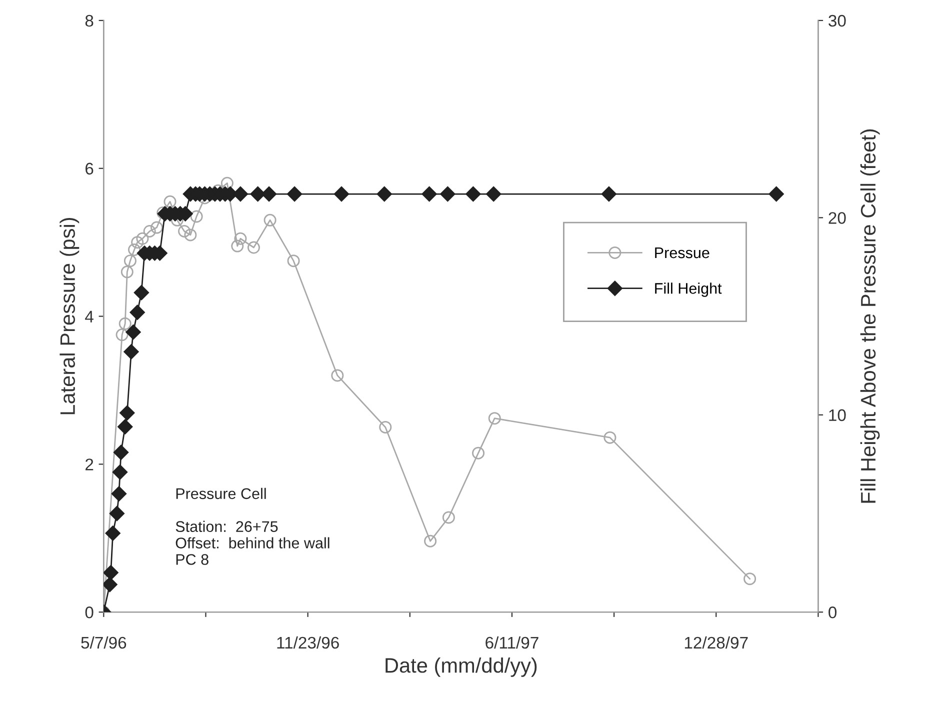 The height and width of the screenshot is (706, 934). Describe the element at coordinates (103, 642) in the screenshot. I see `x-tick-label: 5/7/96` at that location.